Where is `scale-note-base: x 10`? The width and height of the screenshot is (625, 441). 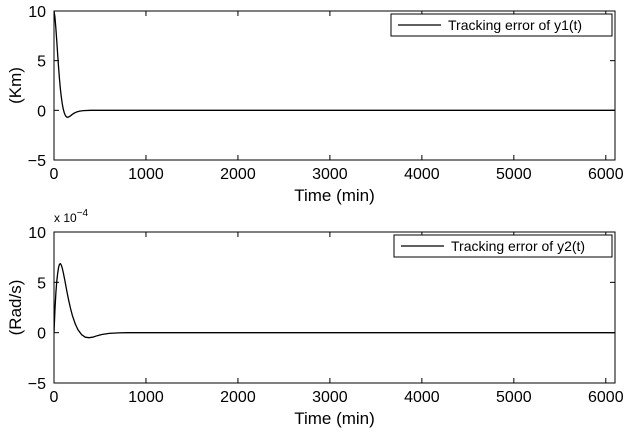
scale-note-base: x 10 is located at coordinates (65, 218).